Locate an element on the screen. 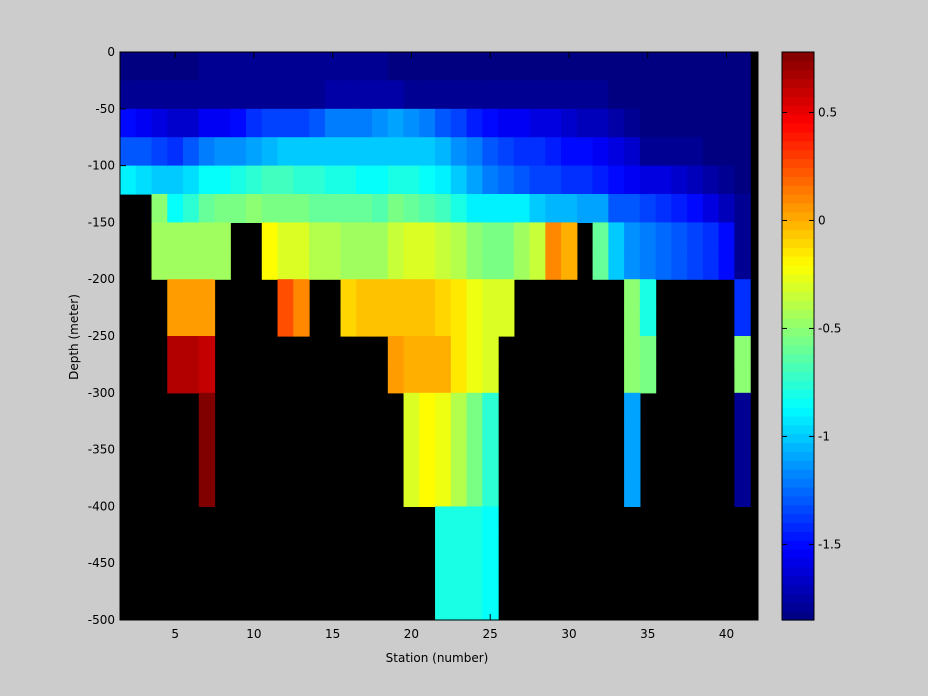  x-tick-label: 25 is located at coordinates (490, 634).